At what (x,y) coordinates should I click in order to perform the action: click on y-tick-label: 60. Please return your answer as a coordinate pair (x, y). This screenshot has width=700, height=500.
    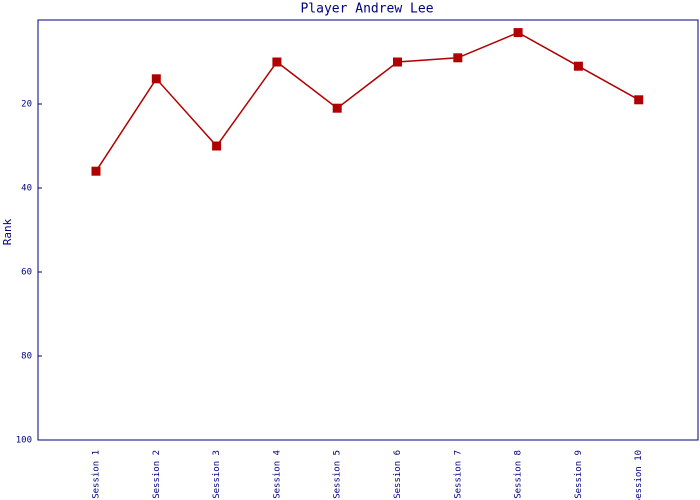
    Looking at the image, I should click on (26, 273).